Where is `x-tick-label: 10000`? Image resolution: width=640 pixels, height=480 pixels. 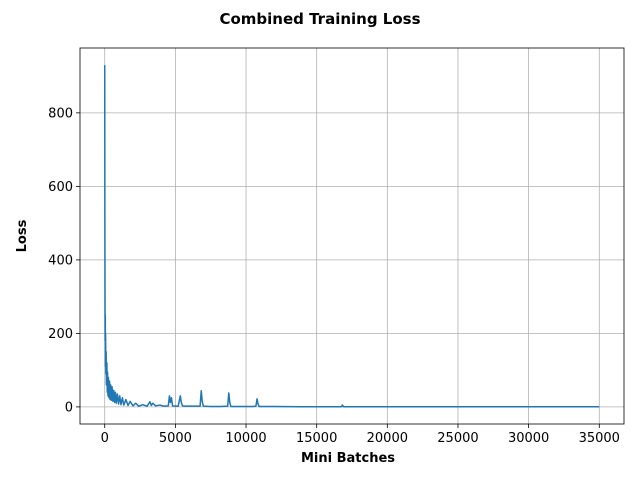 x-tick-label: 10000 is located at coordinates (245, 438).